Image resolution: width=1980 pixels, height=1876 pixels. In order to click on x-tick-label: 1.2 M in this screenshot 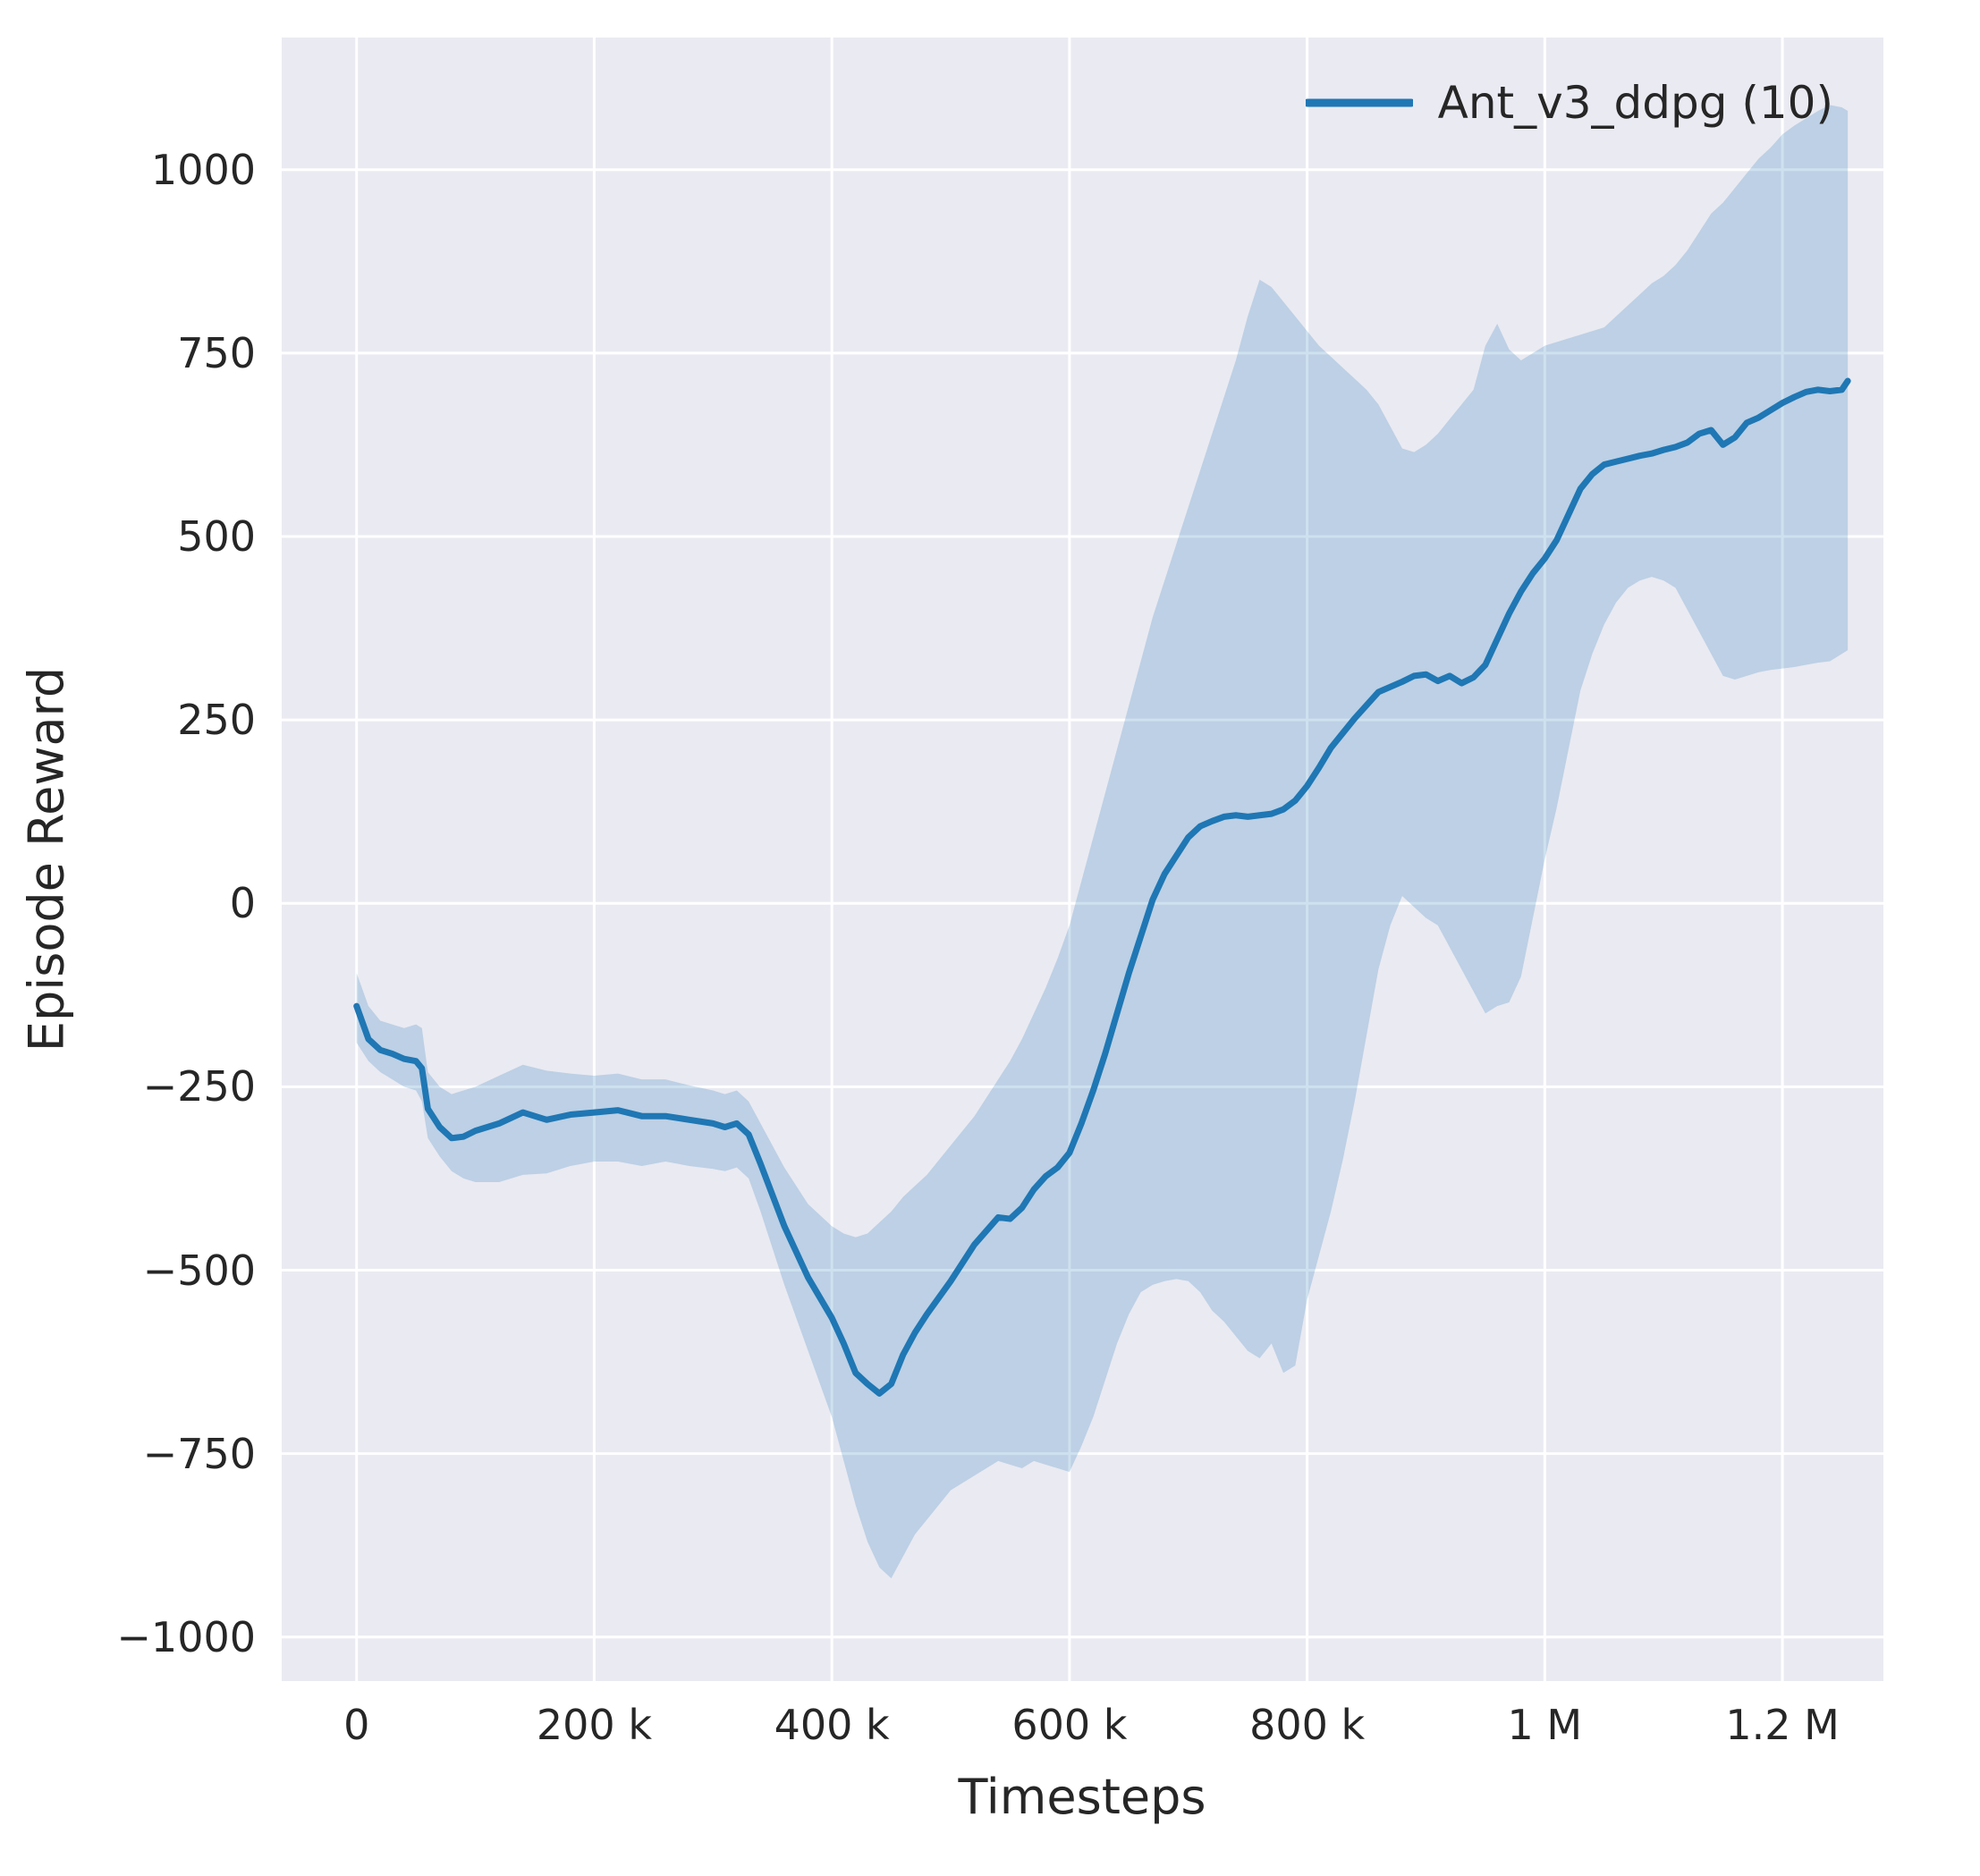, I will do `click(1782, 1725)`.